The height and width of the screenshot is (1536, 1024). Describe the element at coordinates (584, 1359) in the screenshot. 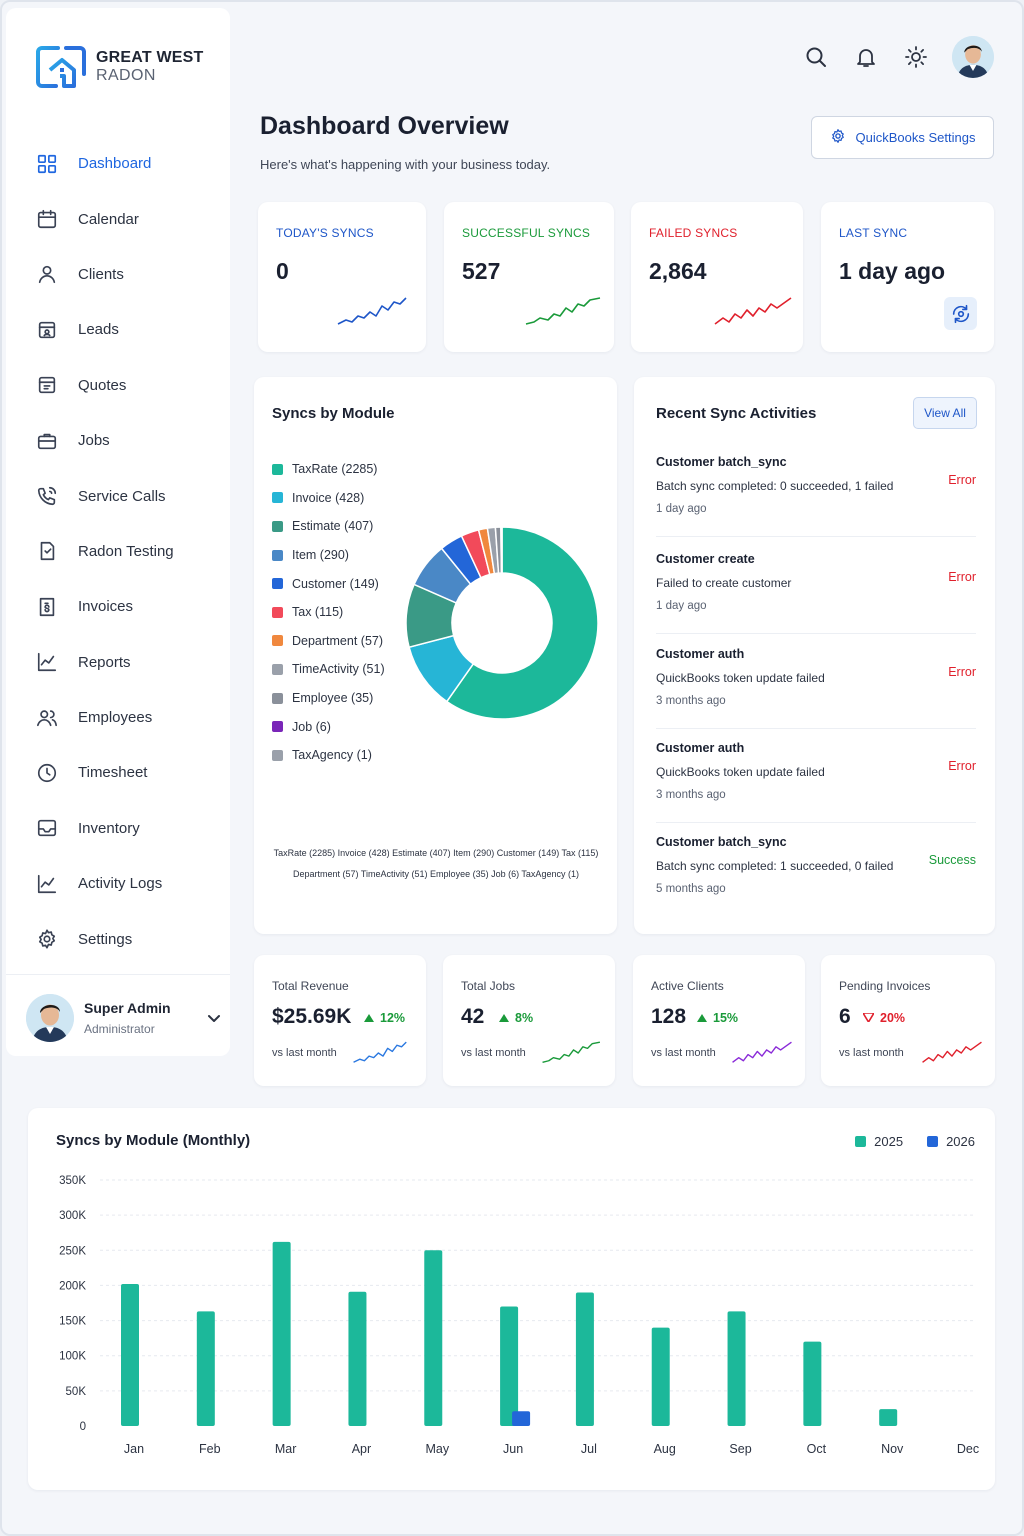

I see `bar-2025-jul` at that location.